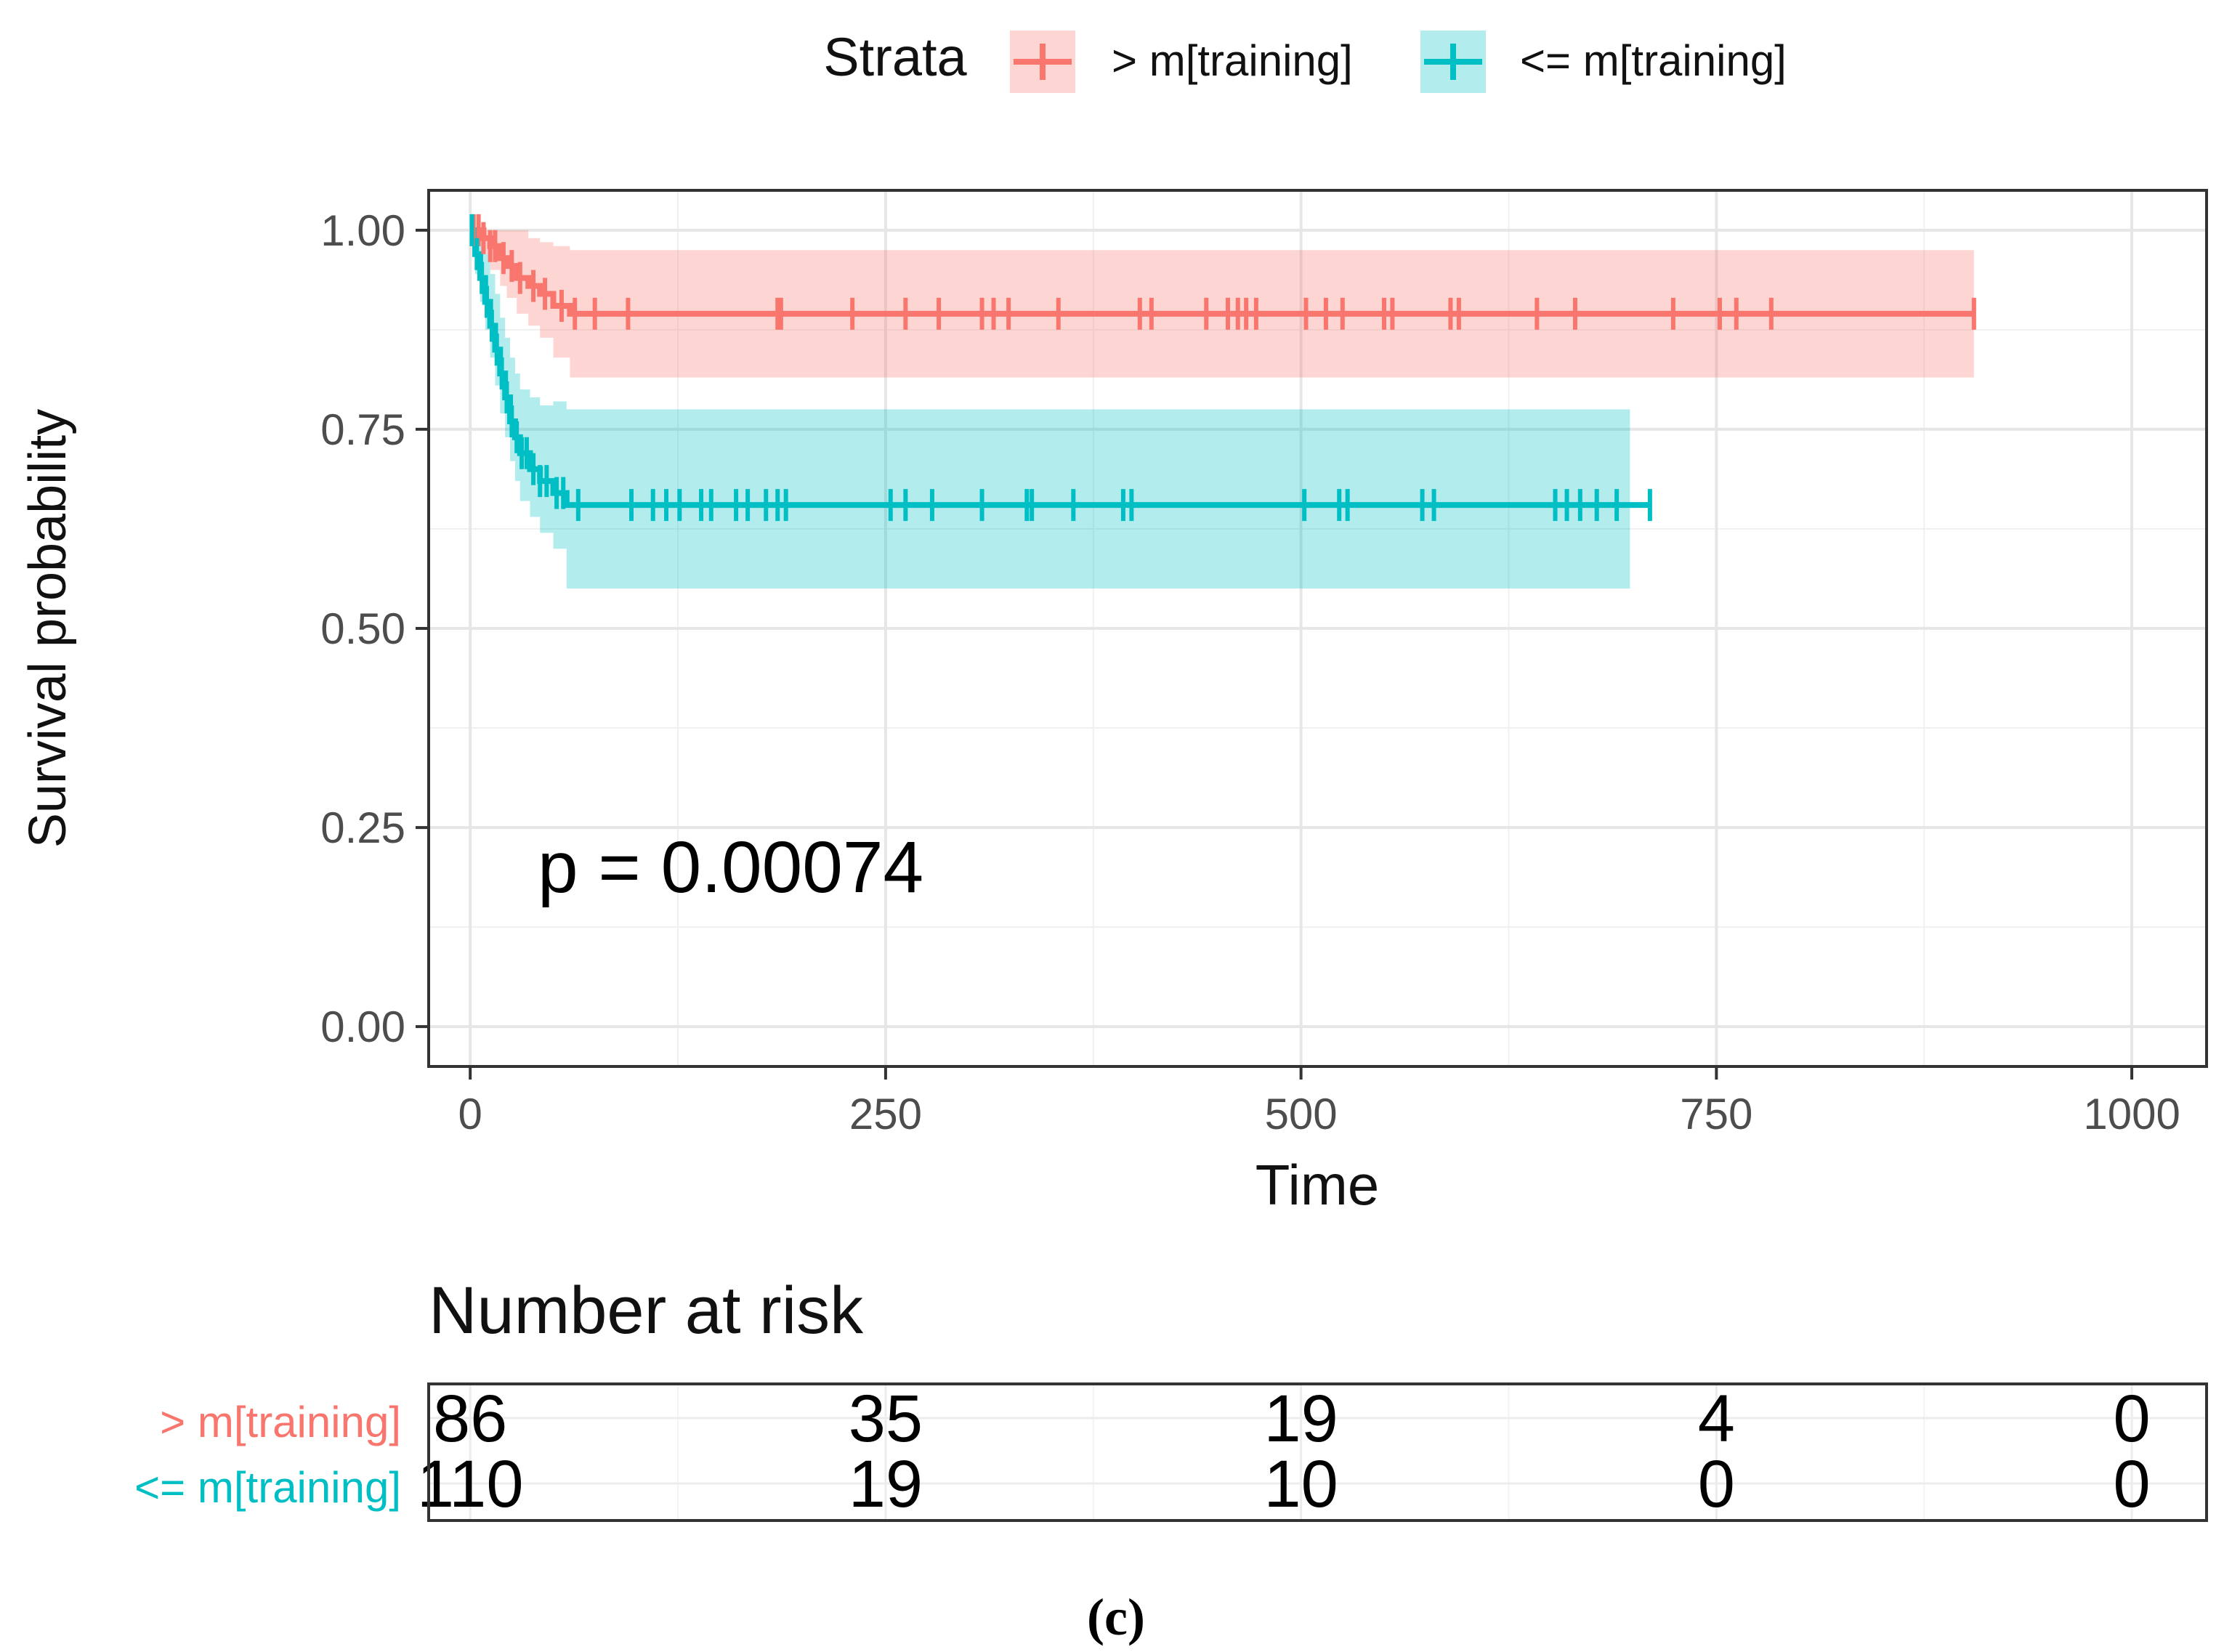 The image size is (2232, 1652). Describe the element at coordinates (2131, 1114) in the screenshot. I see `x-tick-label: 1000` at that location.